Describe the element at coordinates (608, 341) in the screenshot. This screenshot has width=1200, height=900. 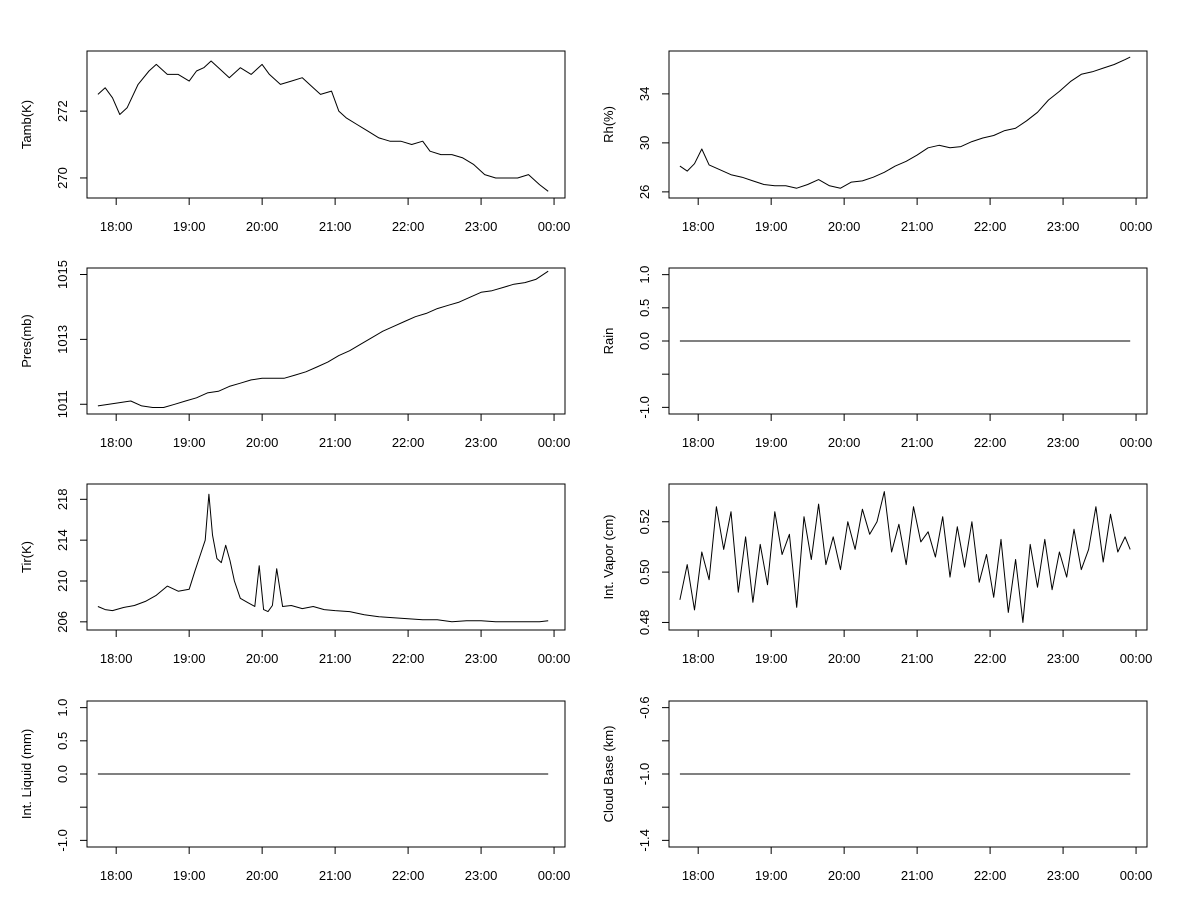
I see `y-axis-label: Rain` at that location.